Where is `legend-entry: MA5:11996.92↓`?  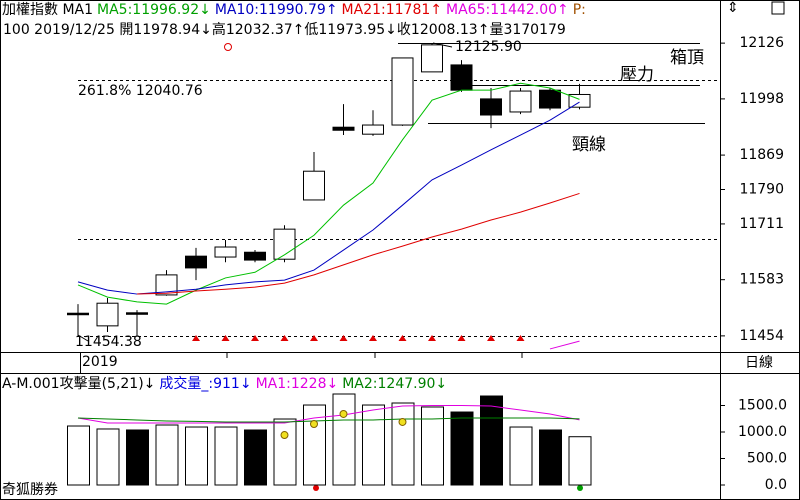 legend-entry: MA5:11996.92↓ is located at coordinates (154, 10).